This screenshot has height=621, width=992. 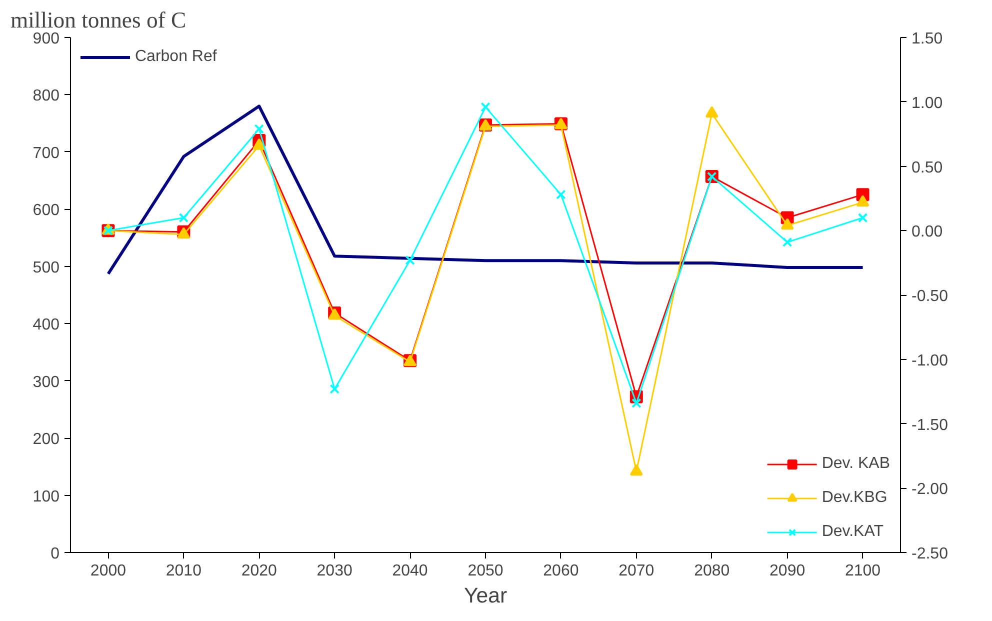 I want to click on x-tick-label: 2010, so click(x=184, y=571).